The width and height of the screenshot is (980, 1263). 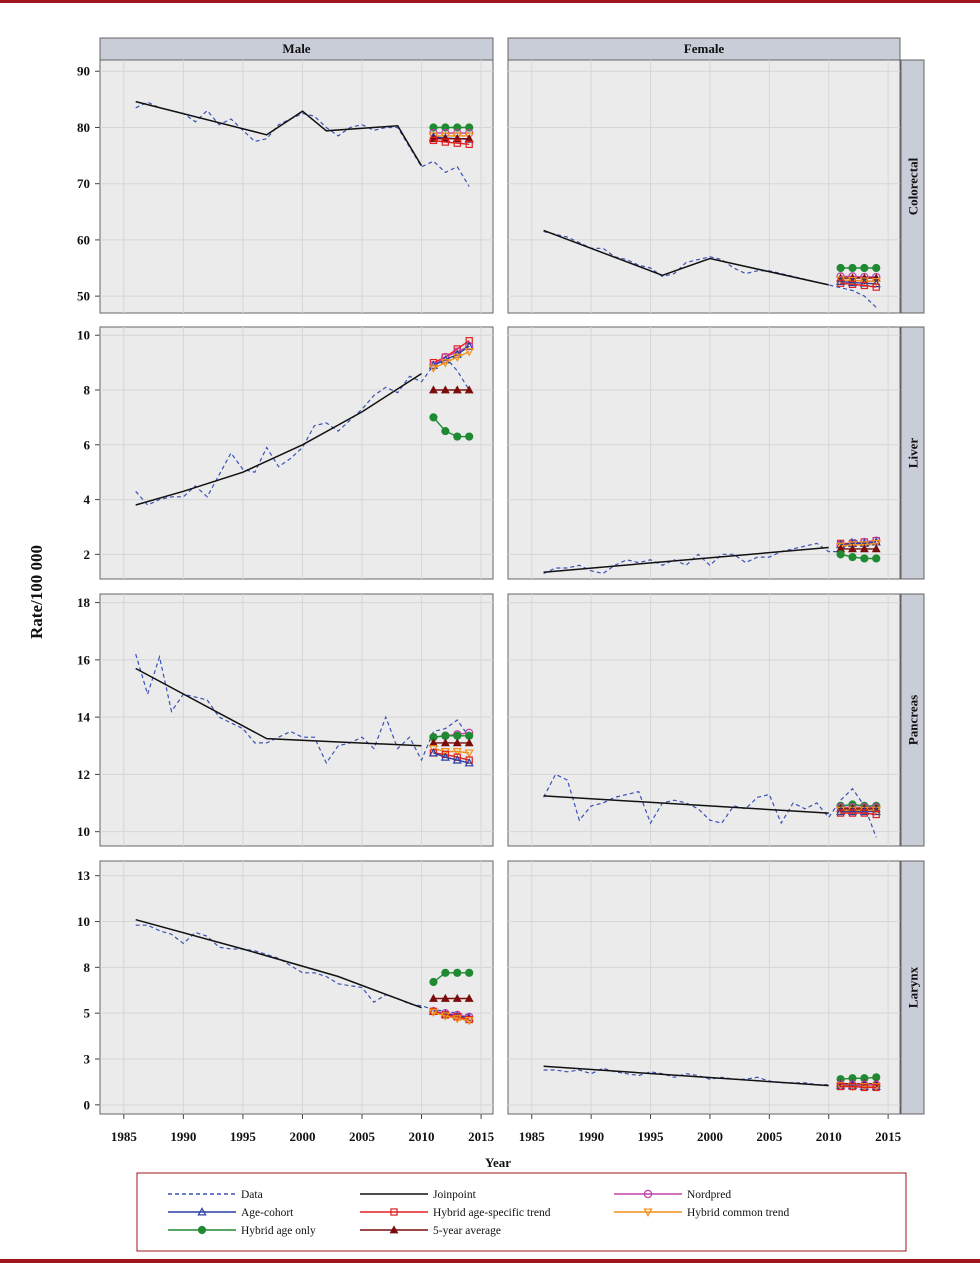 What do you see at coordinates (445, 357) in the screenshot?
I see `point-nordpred` at bounding box center [445, 357].